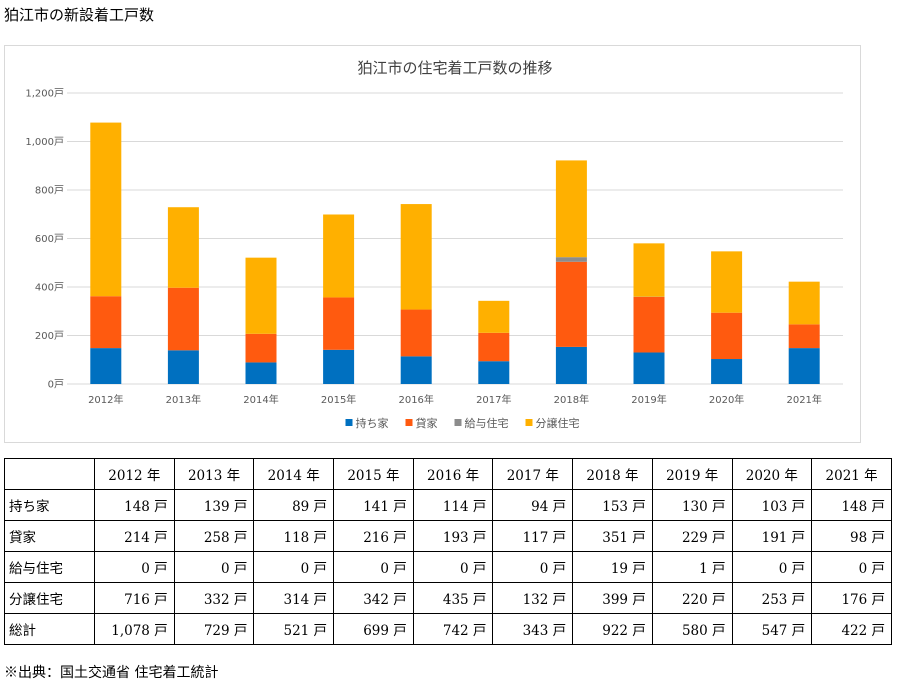 This screenshot has width=900, height=685. What do you see at coordinates (692, 629) in the screenshot?
I see `table-cell: 580 戸` at bounding box center [692, 629].